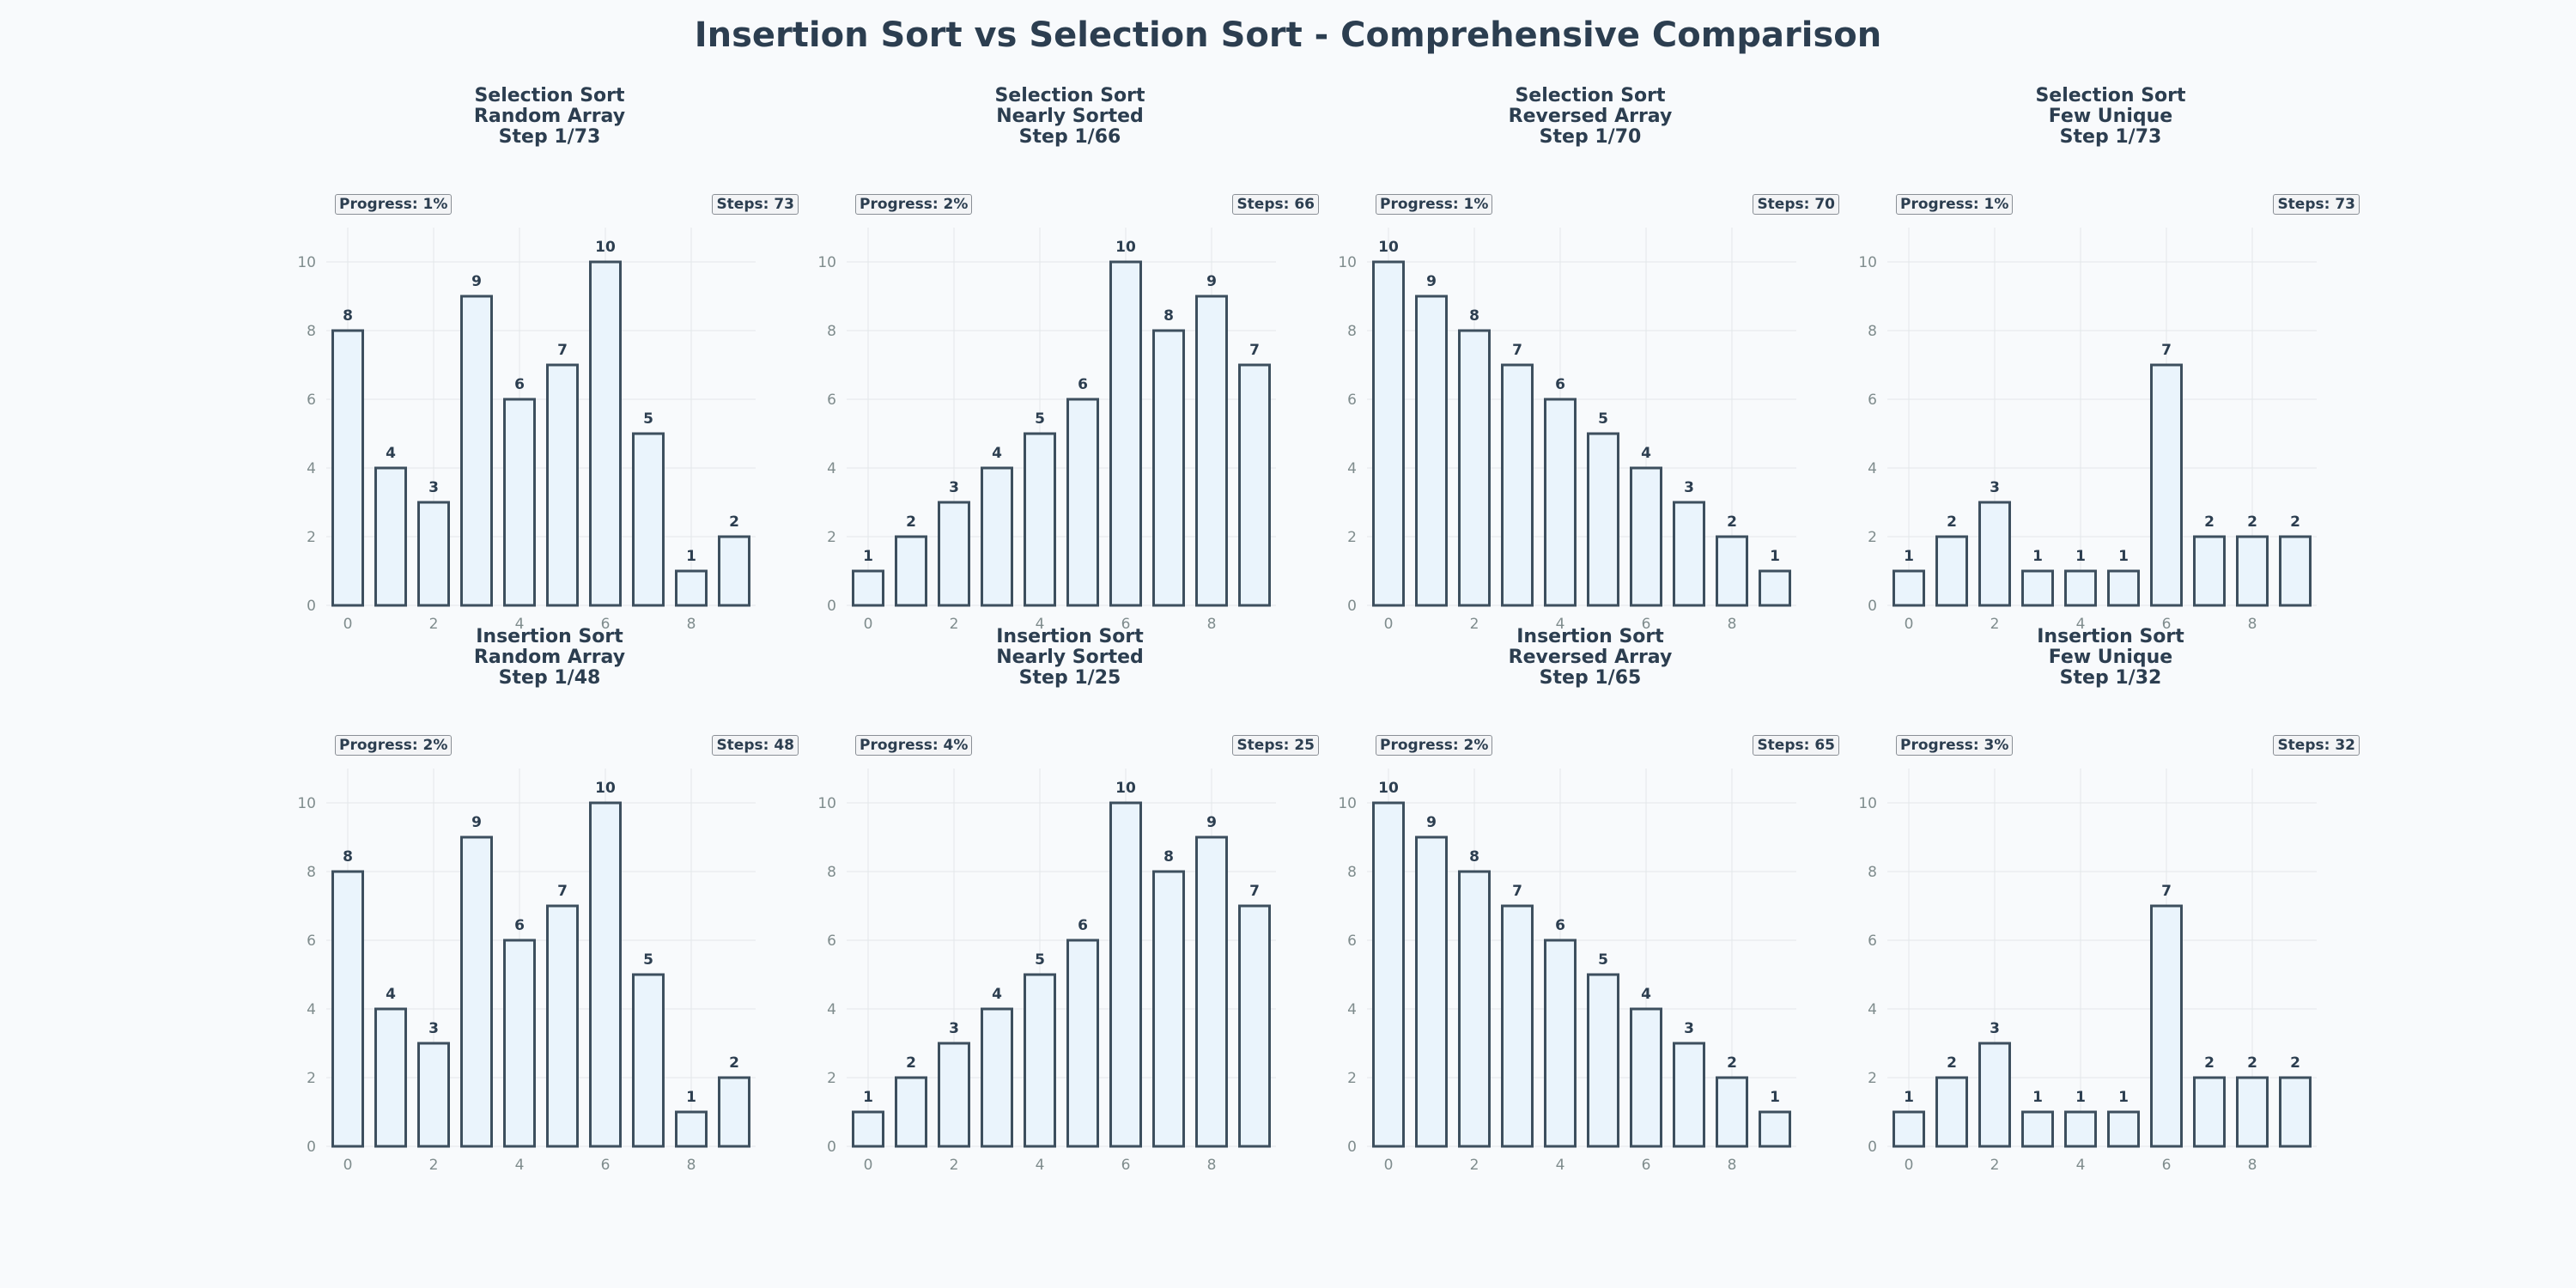  I want to click on panel-title: Selection Sort Few Unique Step 1/73, so click(2111, 117).